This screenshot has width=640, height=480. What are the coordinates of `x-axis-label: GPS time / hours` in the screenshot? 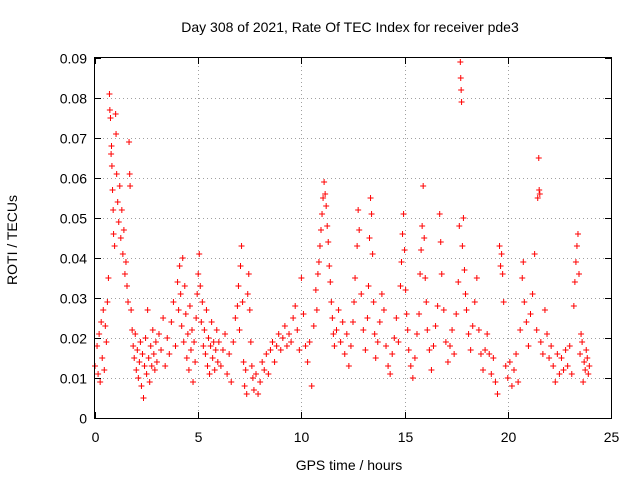 It's located at (349, 465).